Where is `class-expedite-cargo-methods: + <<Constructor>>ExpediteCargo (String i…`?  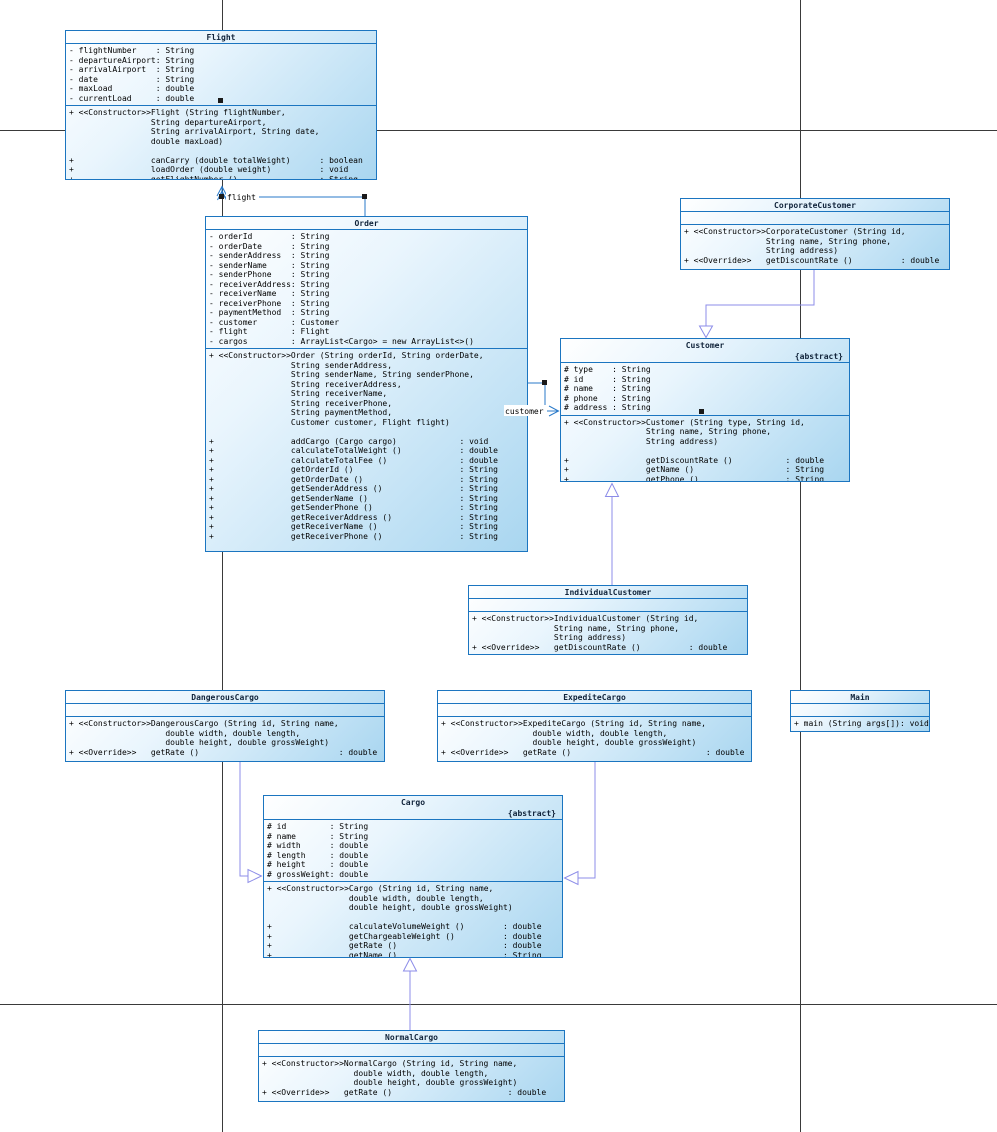
class-expedite-cargo-methods: + <<Constructor>>ExpediteCargo (String i… is located at coordinates (594, 738).